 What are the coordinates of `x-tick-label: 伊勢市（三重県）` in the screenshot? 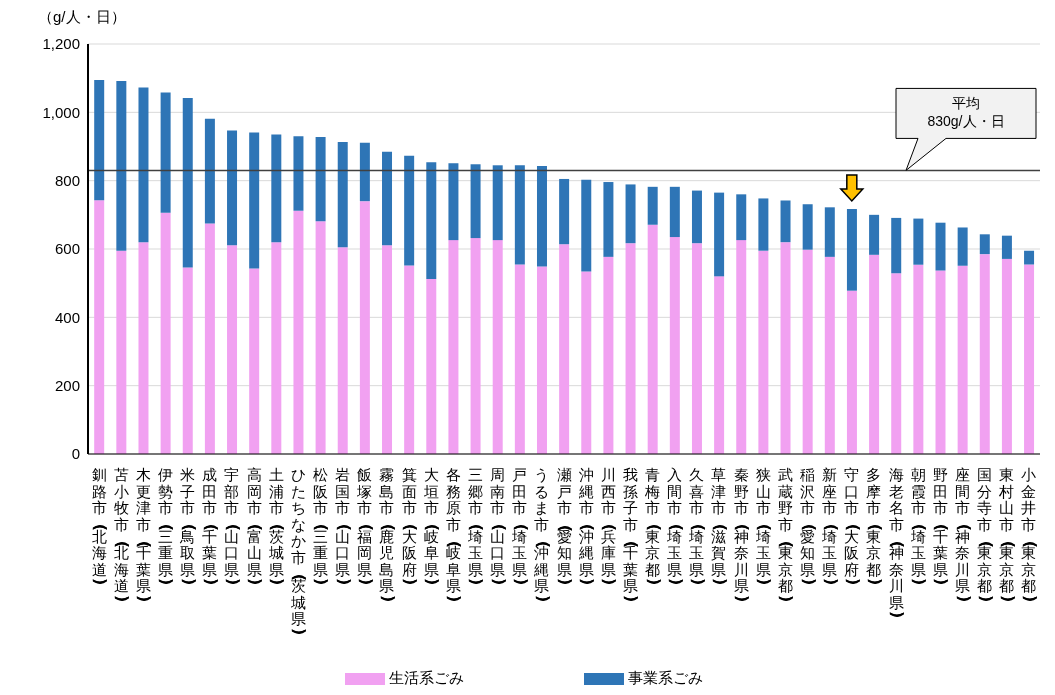 It's located at (167, 530).